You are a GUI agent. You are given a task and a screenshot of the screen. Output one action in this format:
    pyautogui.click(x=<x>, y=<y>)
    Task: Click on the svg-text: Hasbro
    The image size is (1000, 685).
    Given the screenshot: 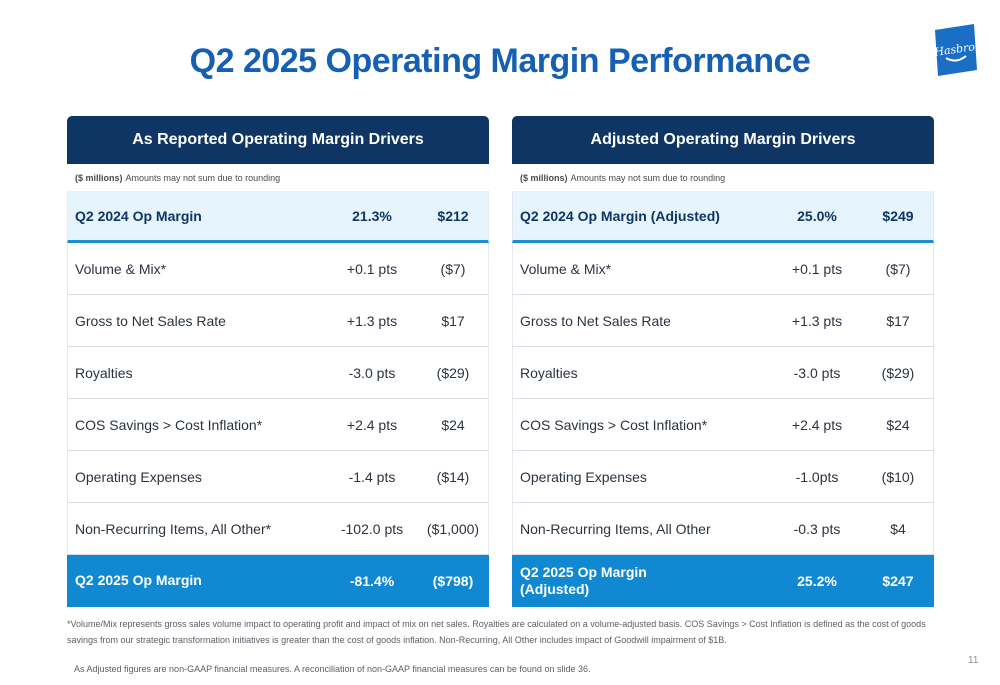 What is the action you would take?
    pyautogui.click(x=954, y=49)
    